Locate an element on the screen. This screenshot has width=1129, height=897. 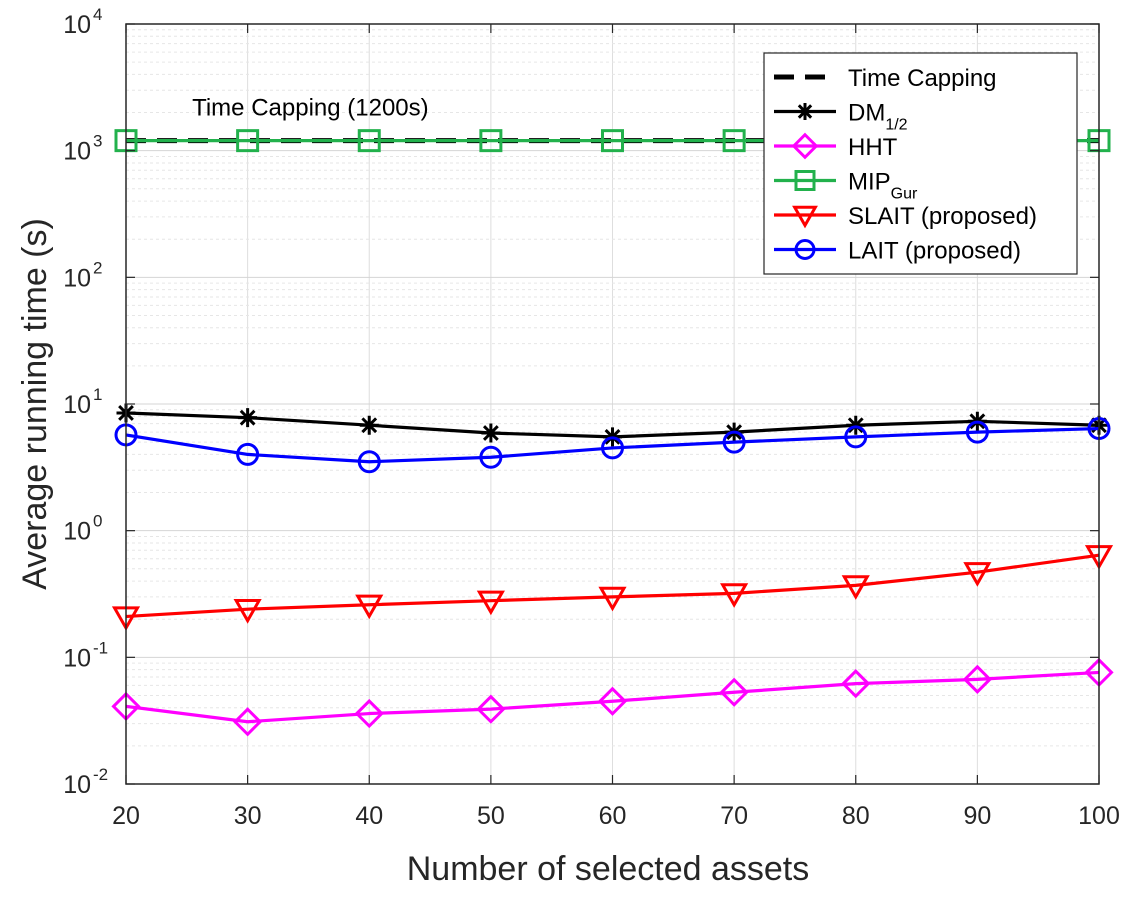
x-axis-title: Number of selected assets is located at coordinates (608, 869).